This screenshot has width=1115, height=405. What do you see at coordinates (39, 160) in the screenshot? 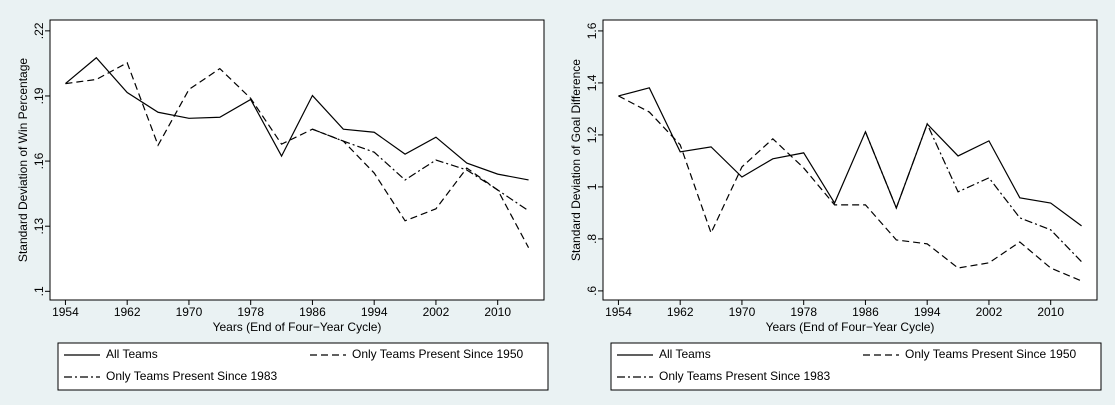
I see `y-tick-label: .16` at bounding box center [39, 160].